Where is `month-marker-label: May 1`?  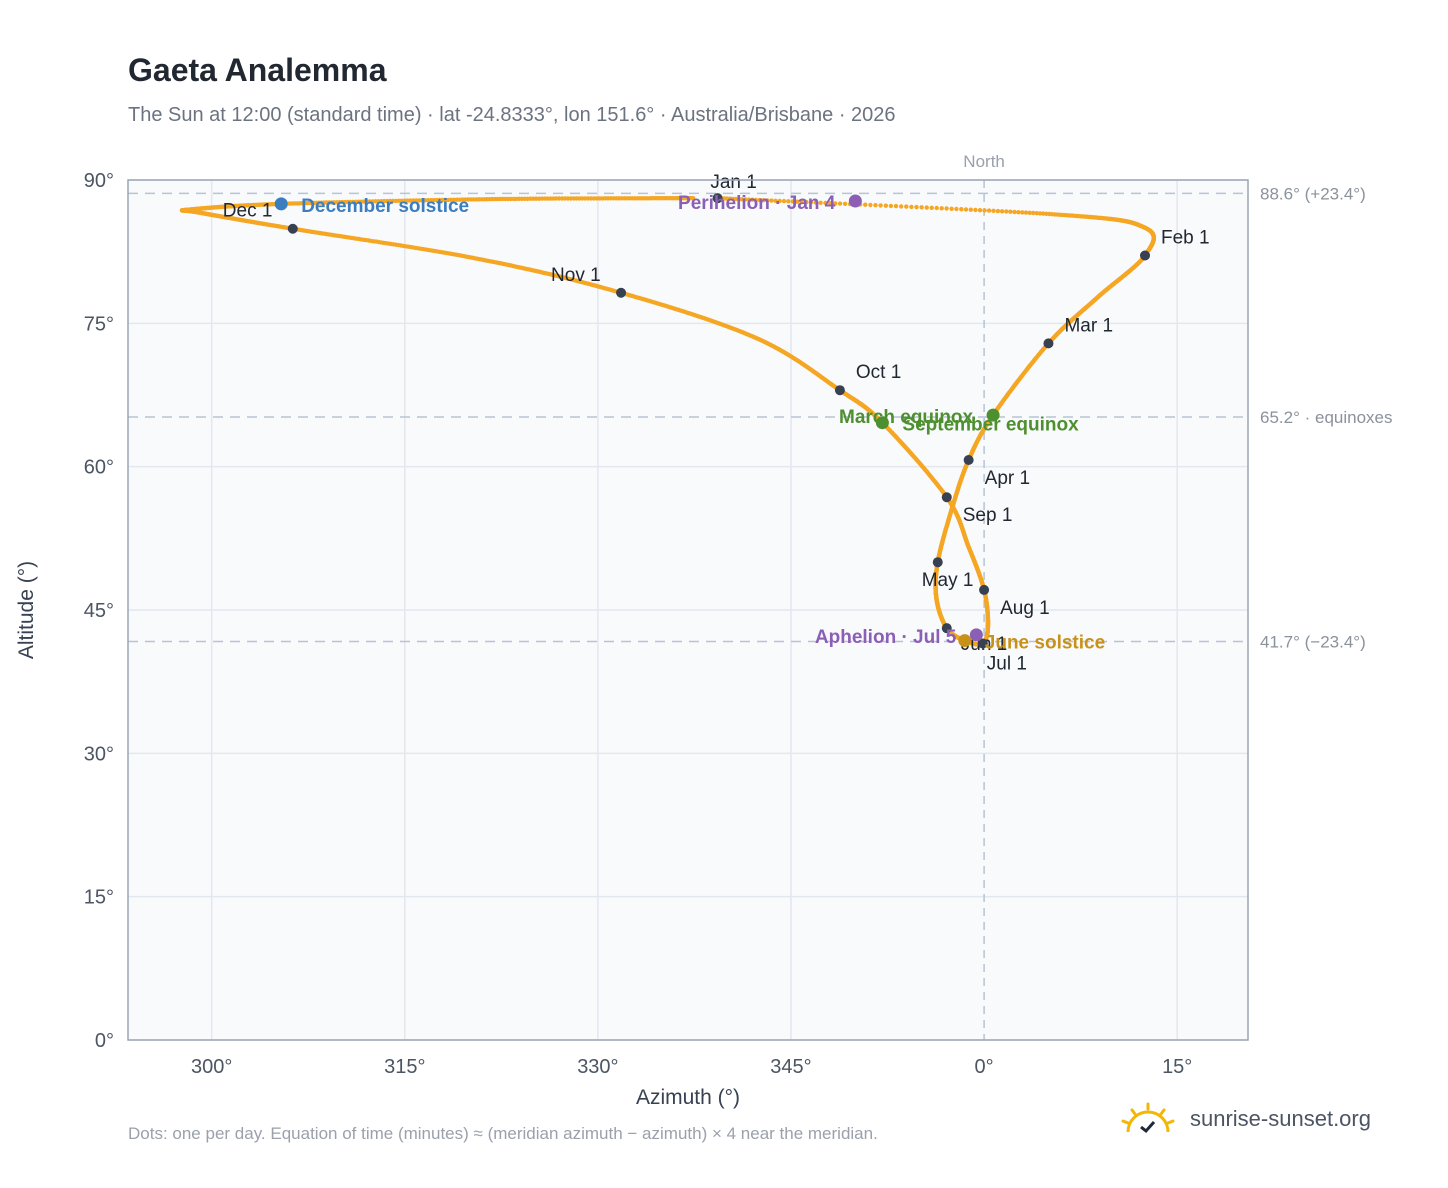
month-marker-label: May 1 is located at coordinates (948, 580).